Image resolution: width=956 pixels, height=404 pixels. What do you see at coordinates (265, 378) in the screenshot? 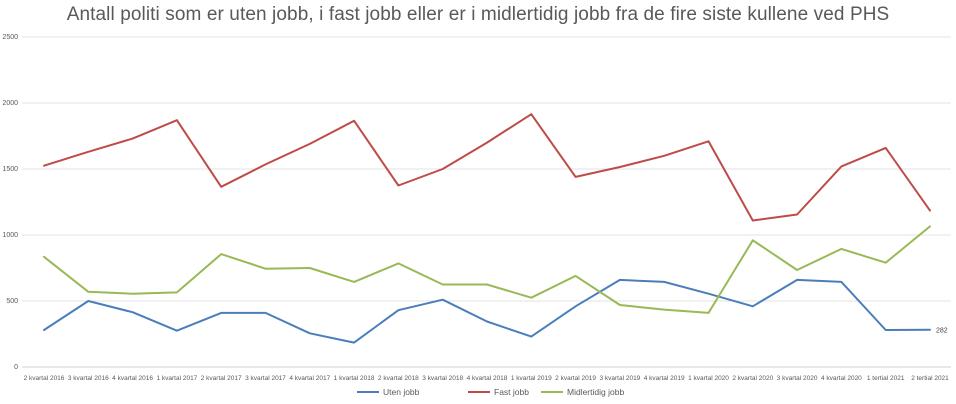
I see `x-tick-label: 3 kvartal 2017` at bounding box center [265, 378].